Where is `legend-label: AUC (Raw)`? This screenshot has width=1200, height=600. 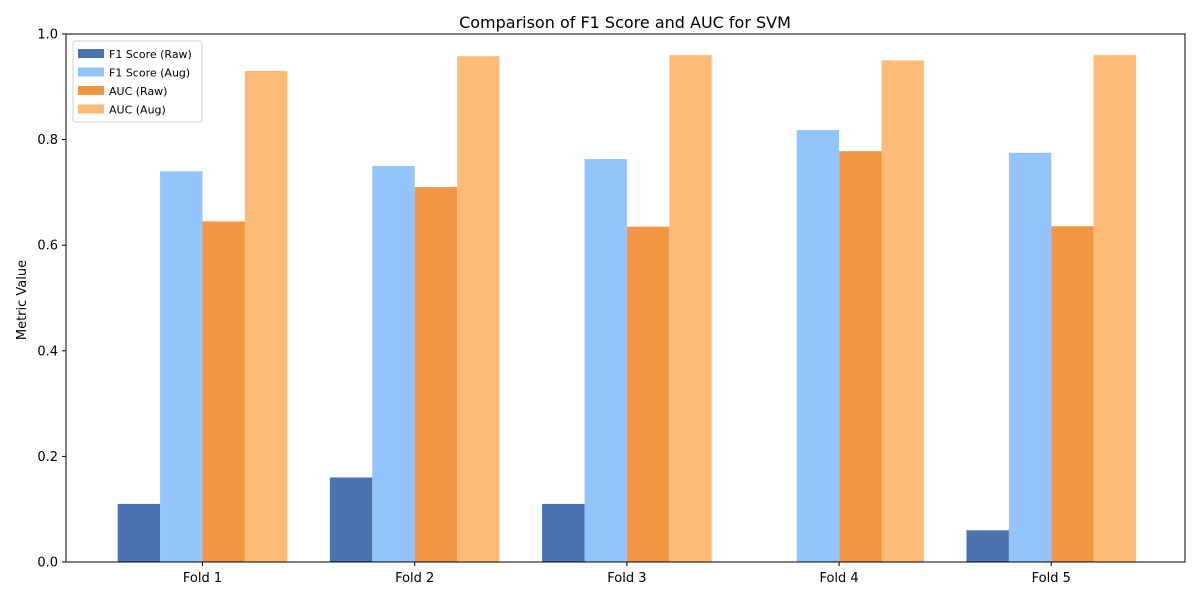
legend-label: AUC (Raw) is located at coordinates (138, 91).